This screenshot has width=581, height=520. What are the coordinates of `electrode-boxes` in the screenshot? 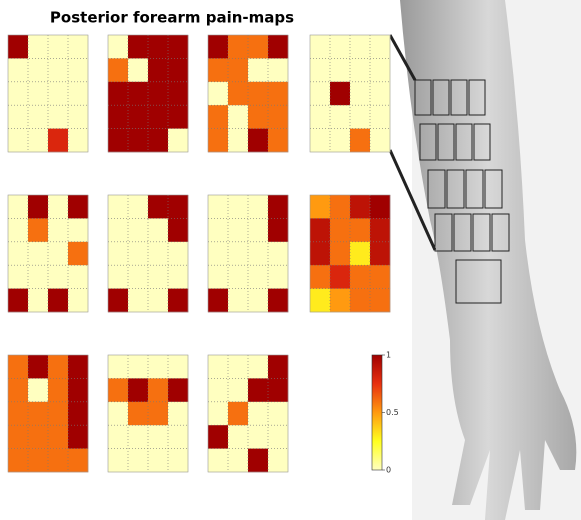 It's located at (449, 169).